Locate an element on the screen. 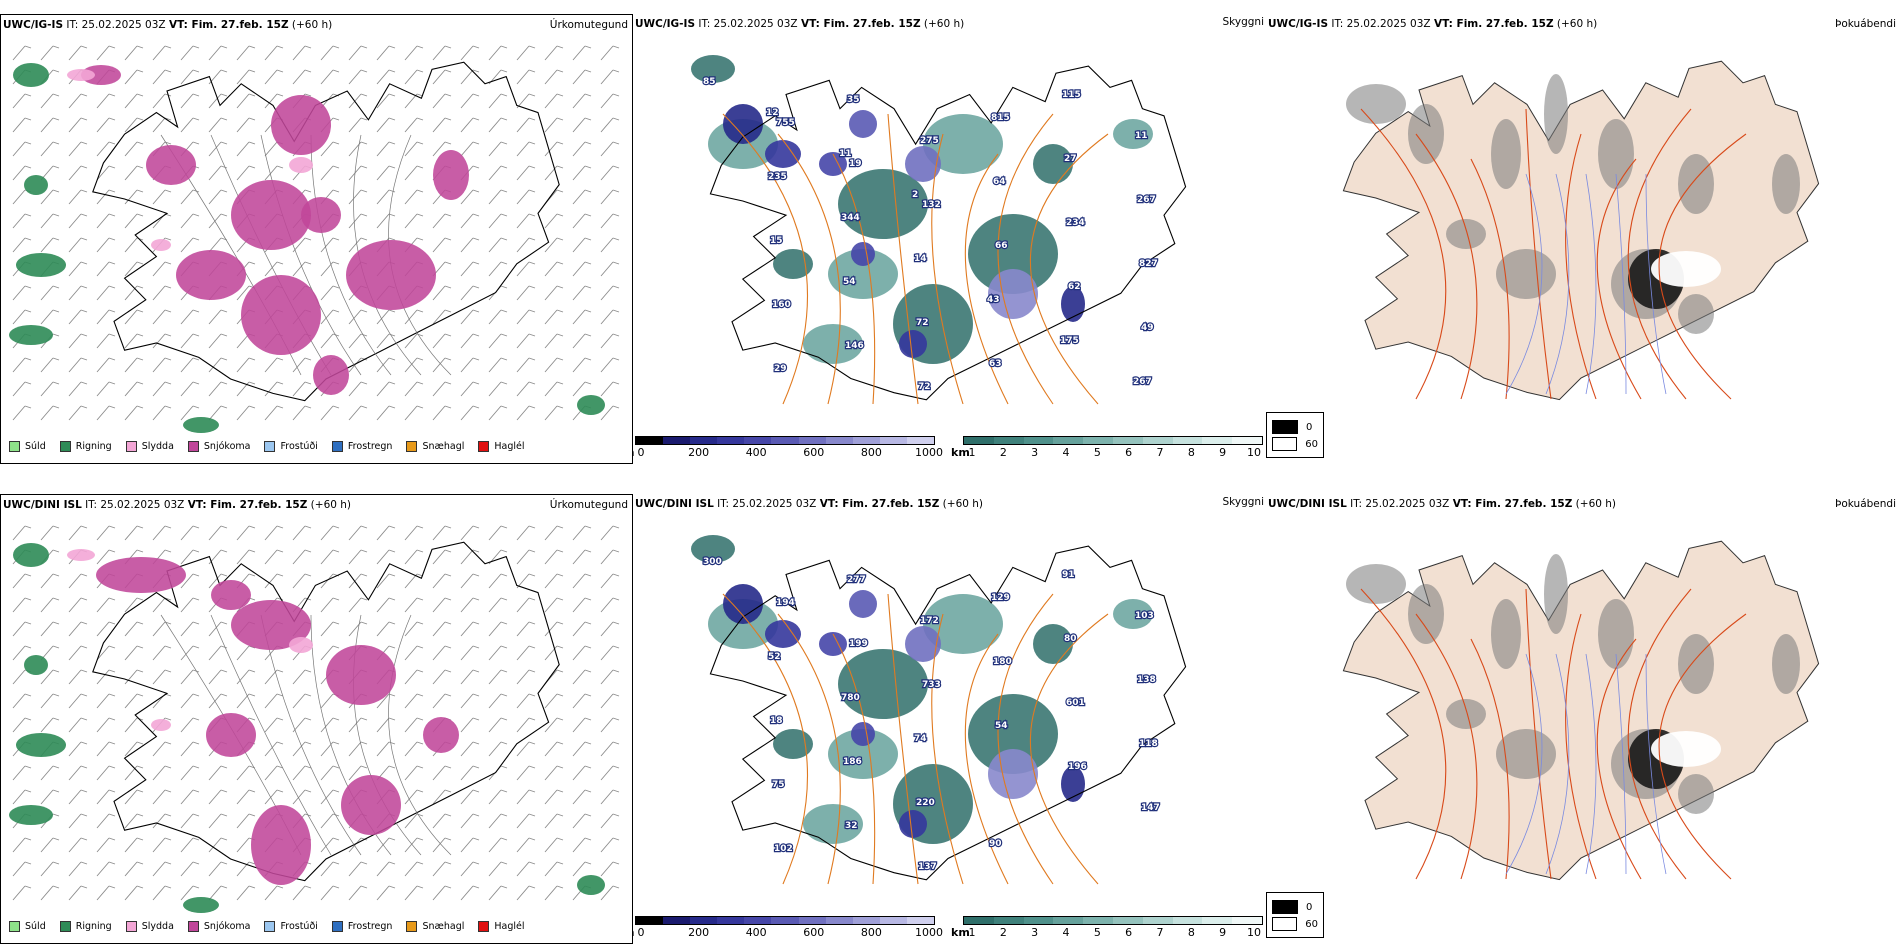  legend-item-slydda: Slydda is located at coordinates (149, 446).